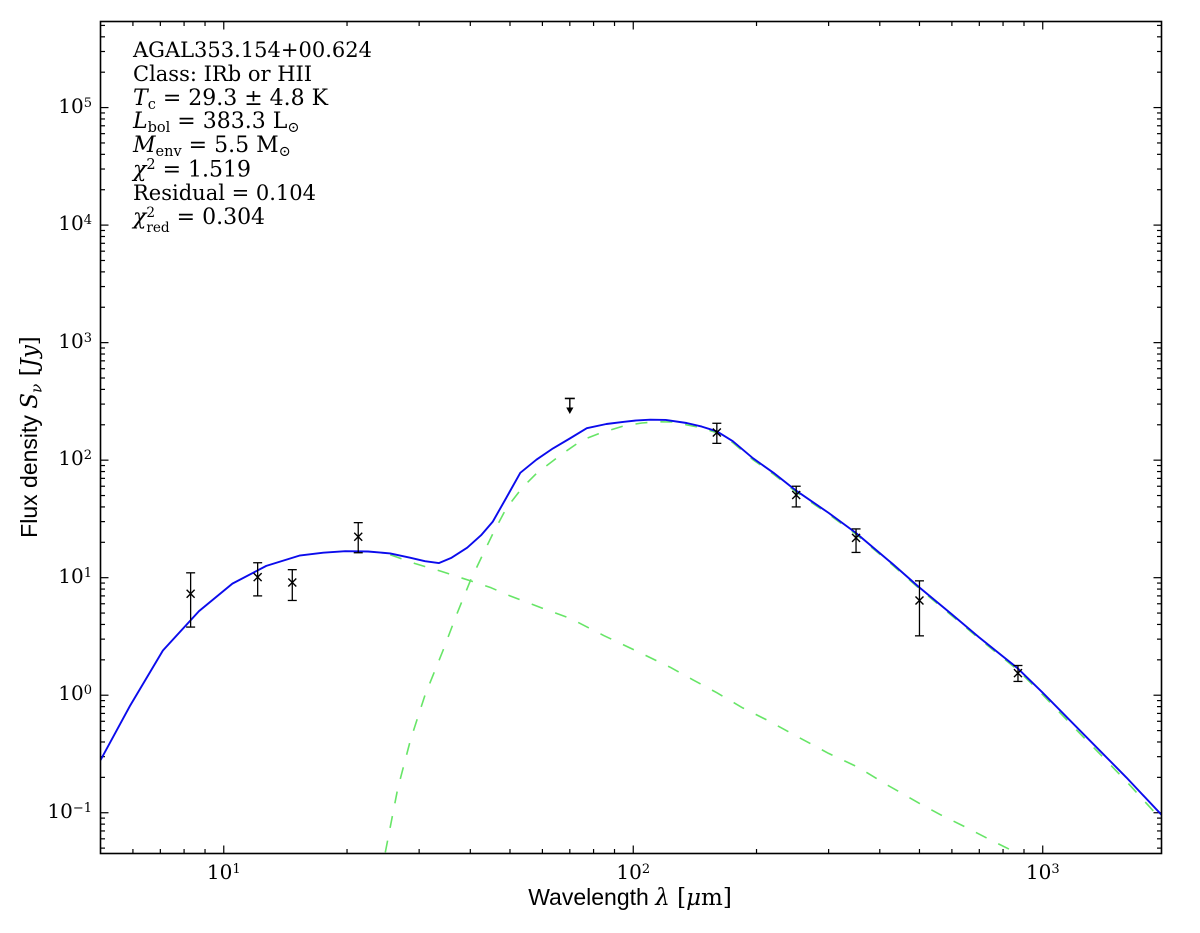 This screenshot has height=933, width=1200. I want to click on label-text: 2, so click(151, 164).